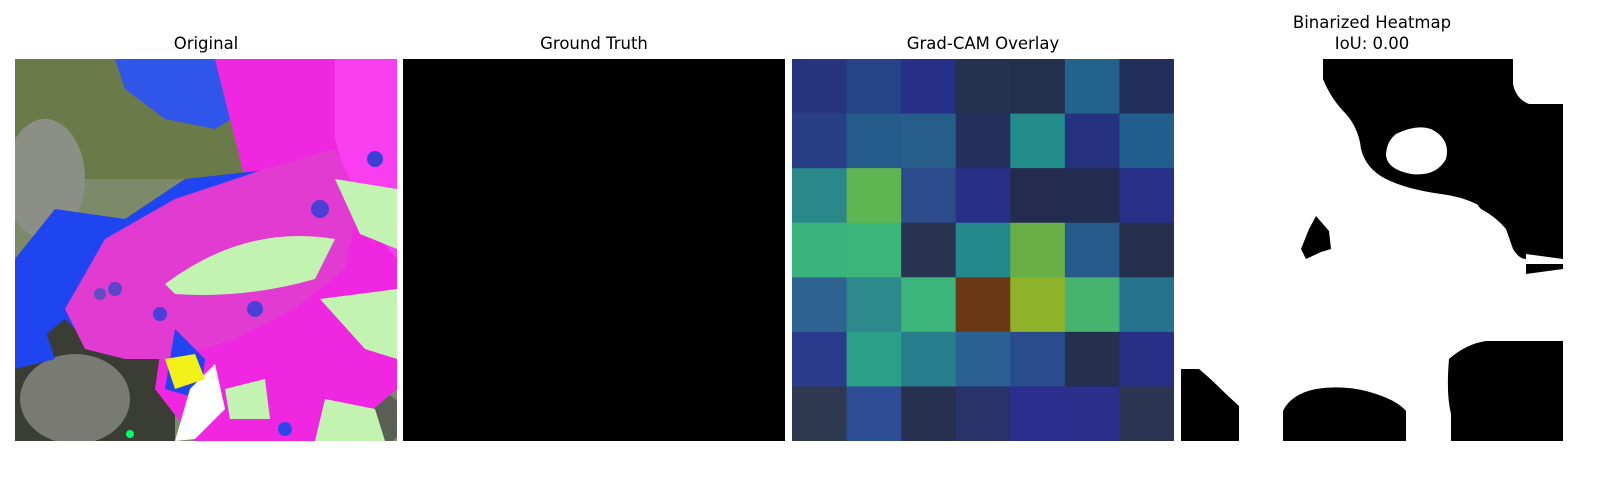 Image resolution: width=1600 pixels, height=500 pixels. Describe the element at coordinates (594, 43) in the screenshot. I see `panel-title-ground-truth: Ground Truth` at that location.